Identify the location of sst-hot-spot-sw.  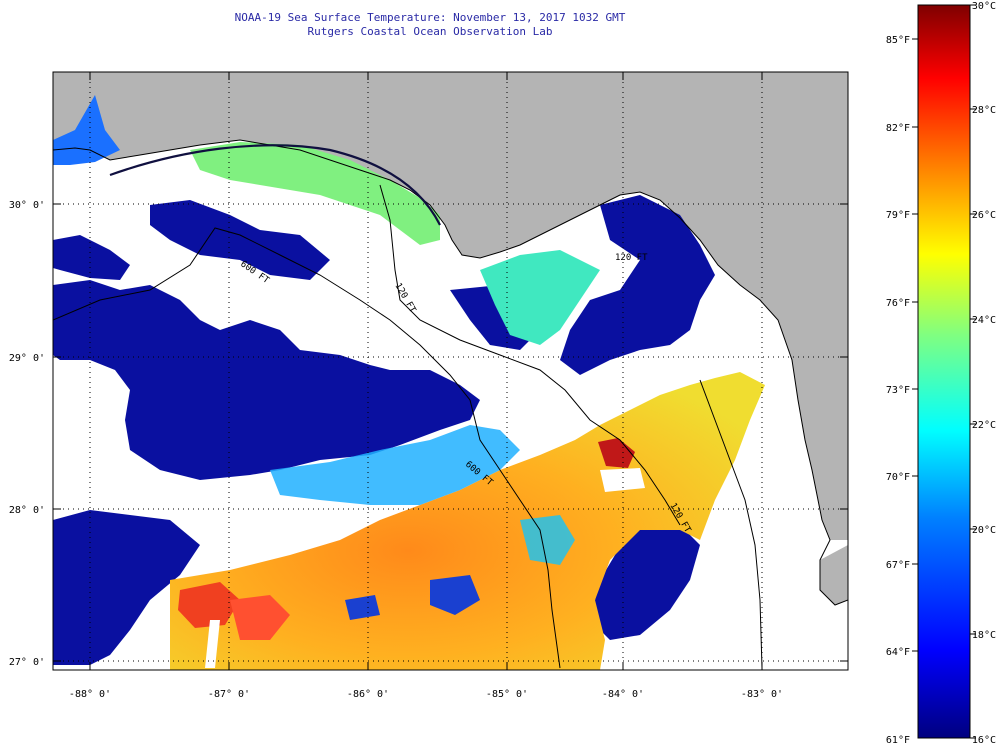
(209, 605).